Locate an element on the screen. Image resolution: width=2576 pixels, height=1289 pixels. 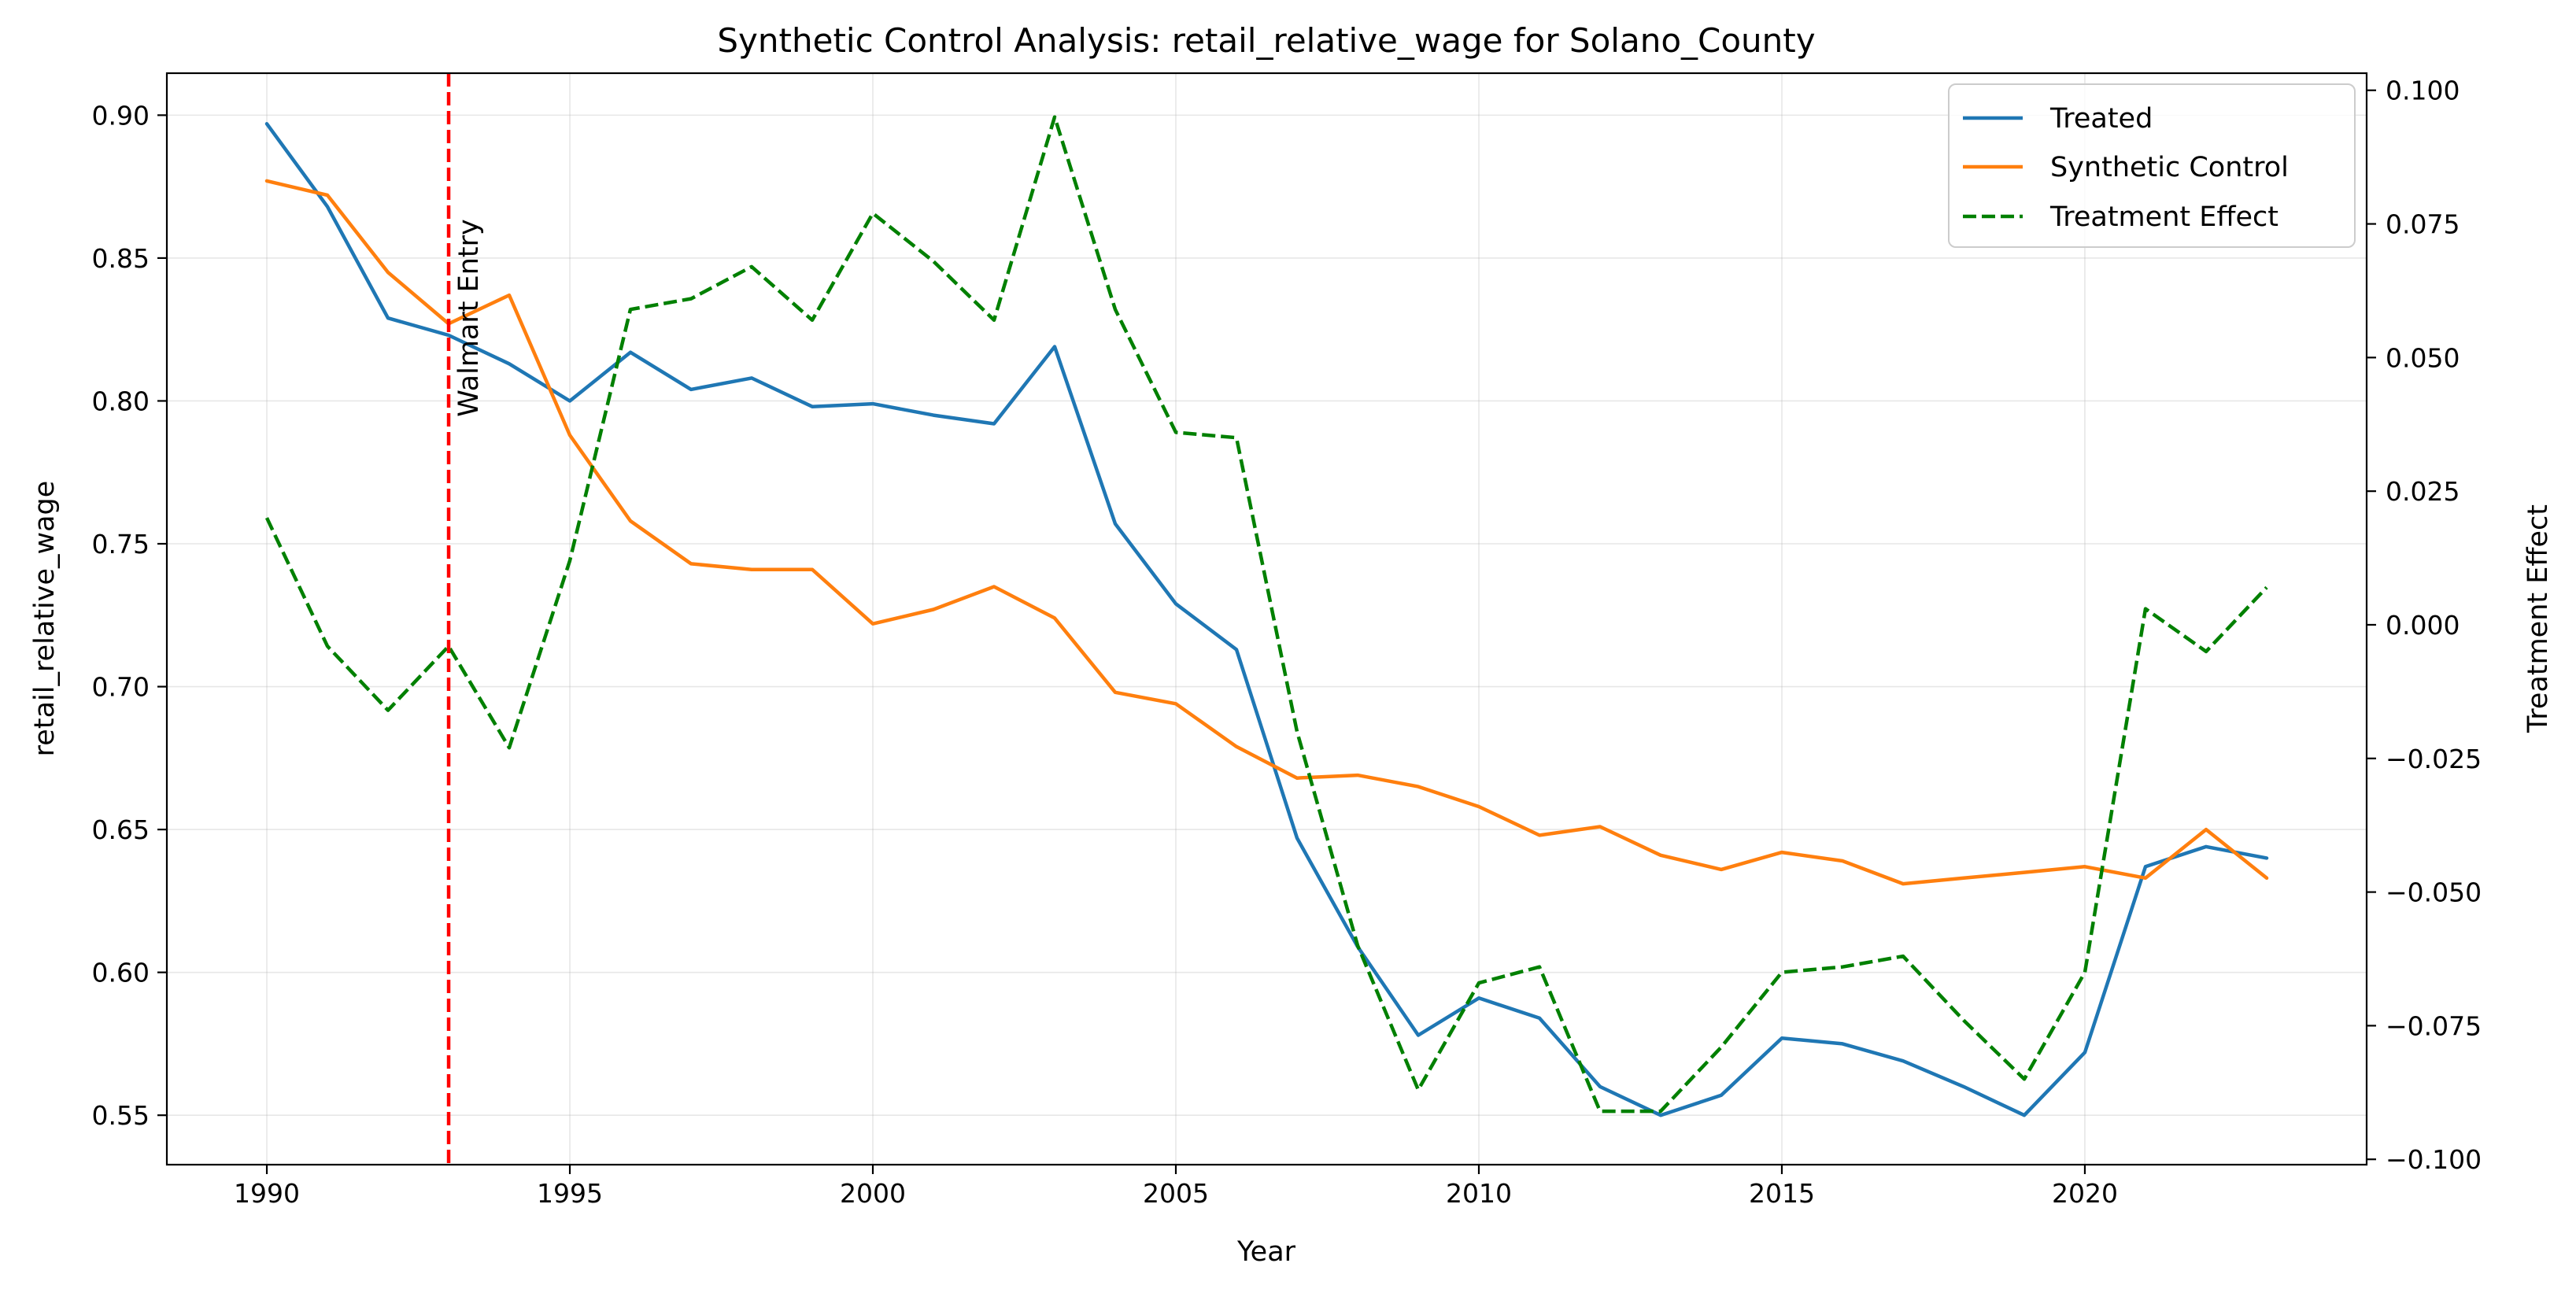
y-tick-label: 0.90 is located at coordinates (121, 115).